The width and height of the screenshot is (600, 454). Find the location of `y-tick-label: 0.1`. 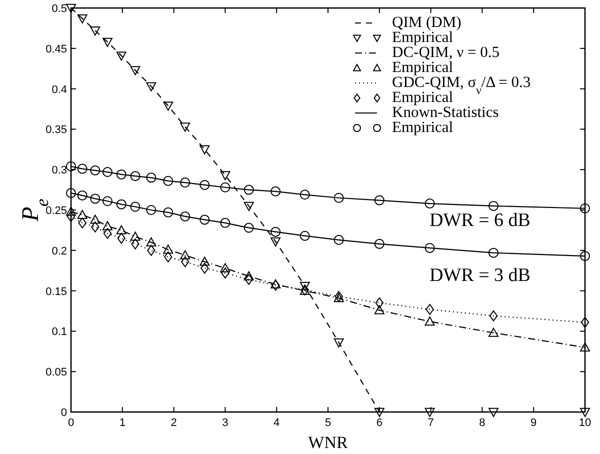

y-tick-label: 0.1 is located at coordinates (59, 332).